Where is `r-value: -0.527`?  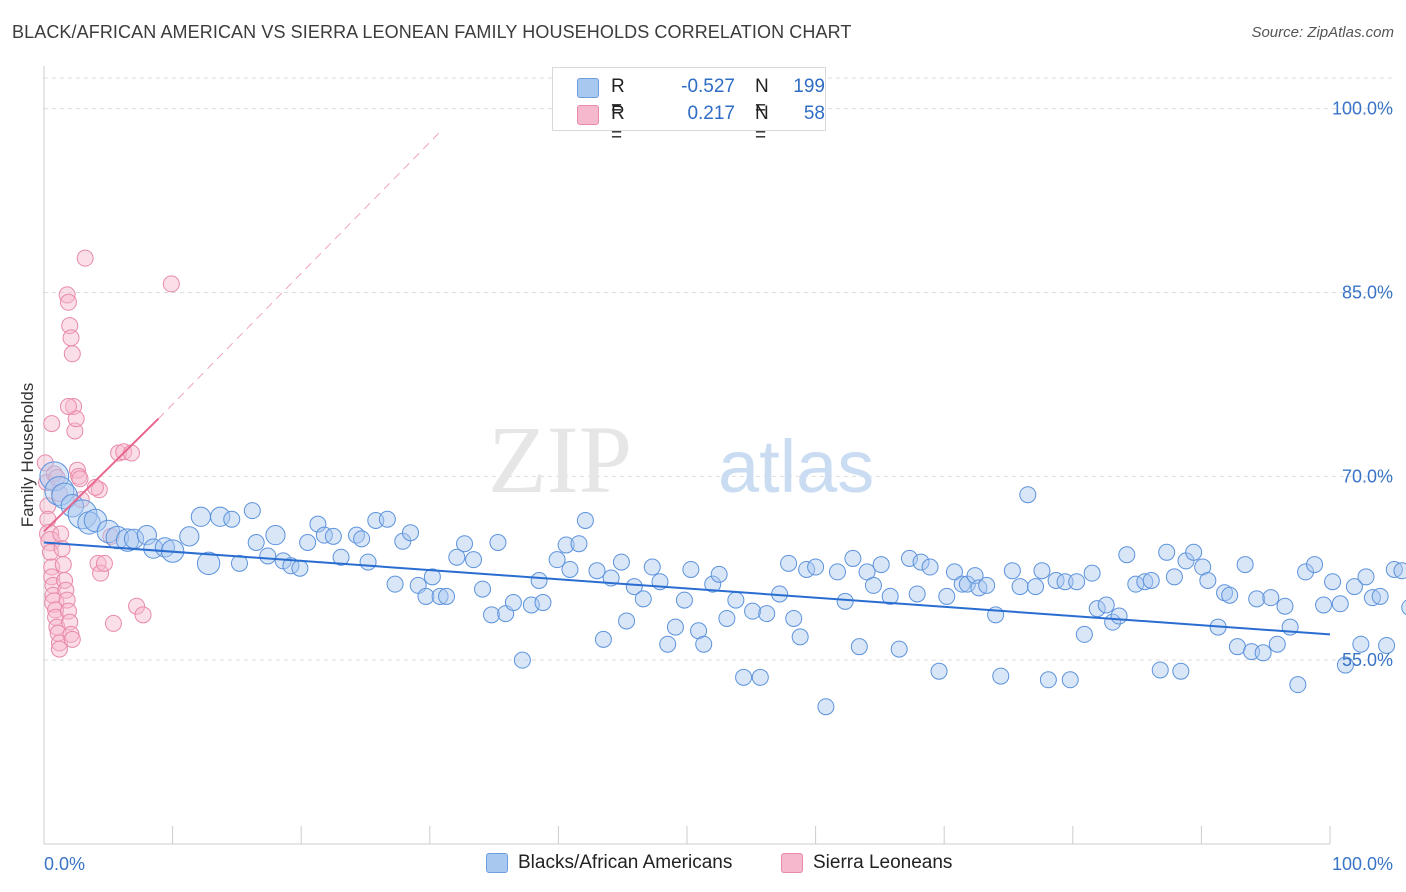
r-value: -0.527 is located at coordinates (708, 86).